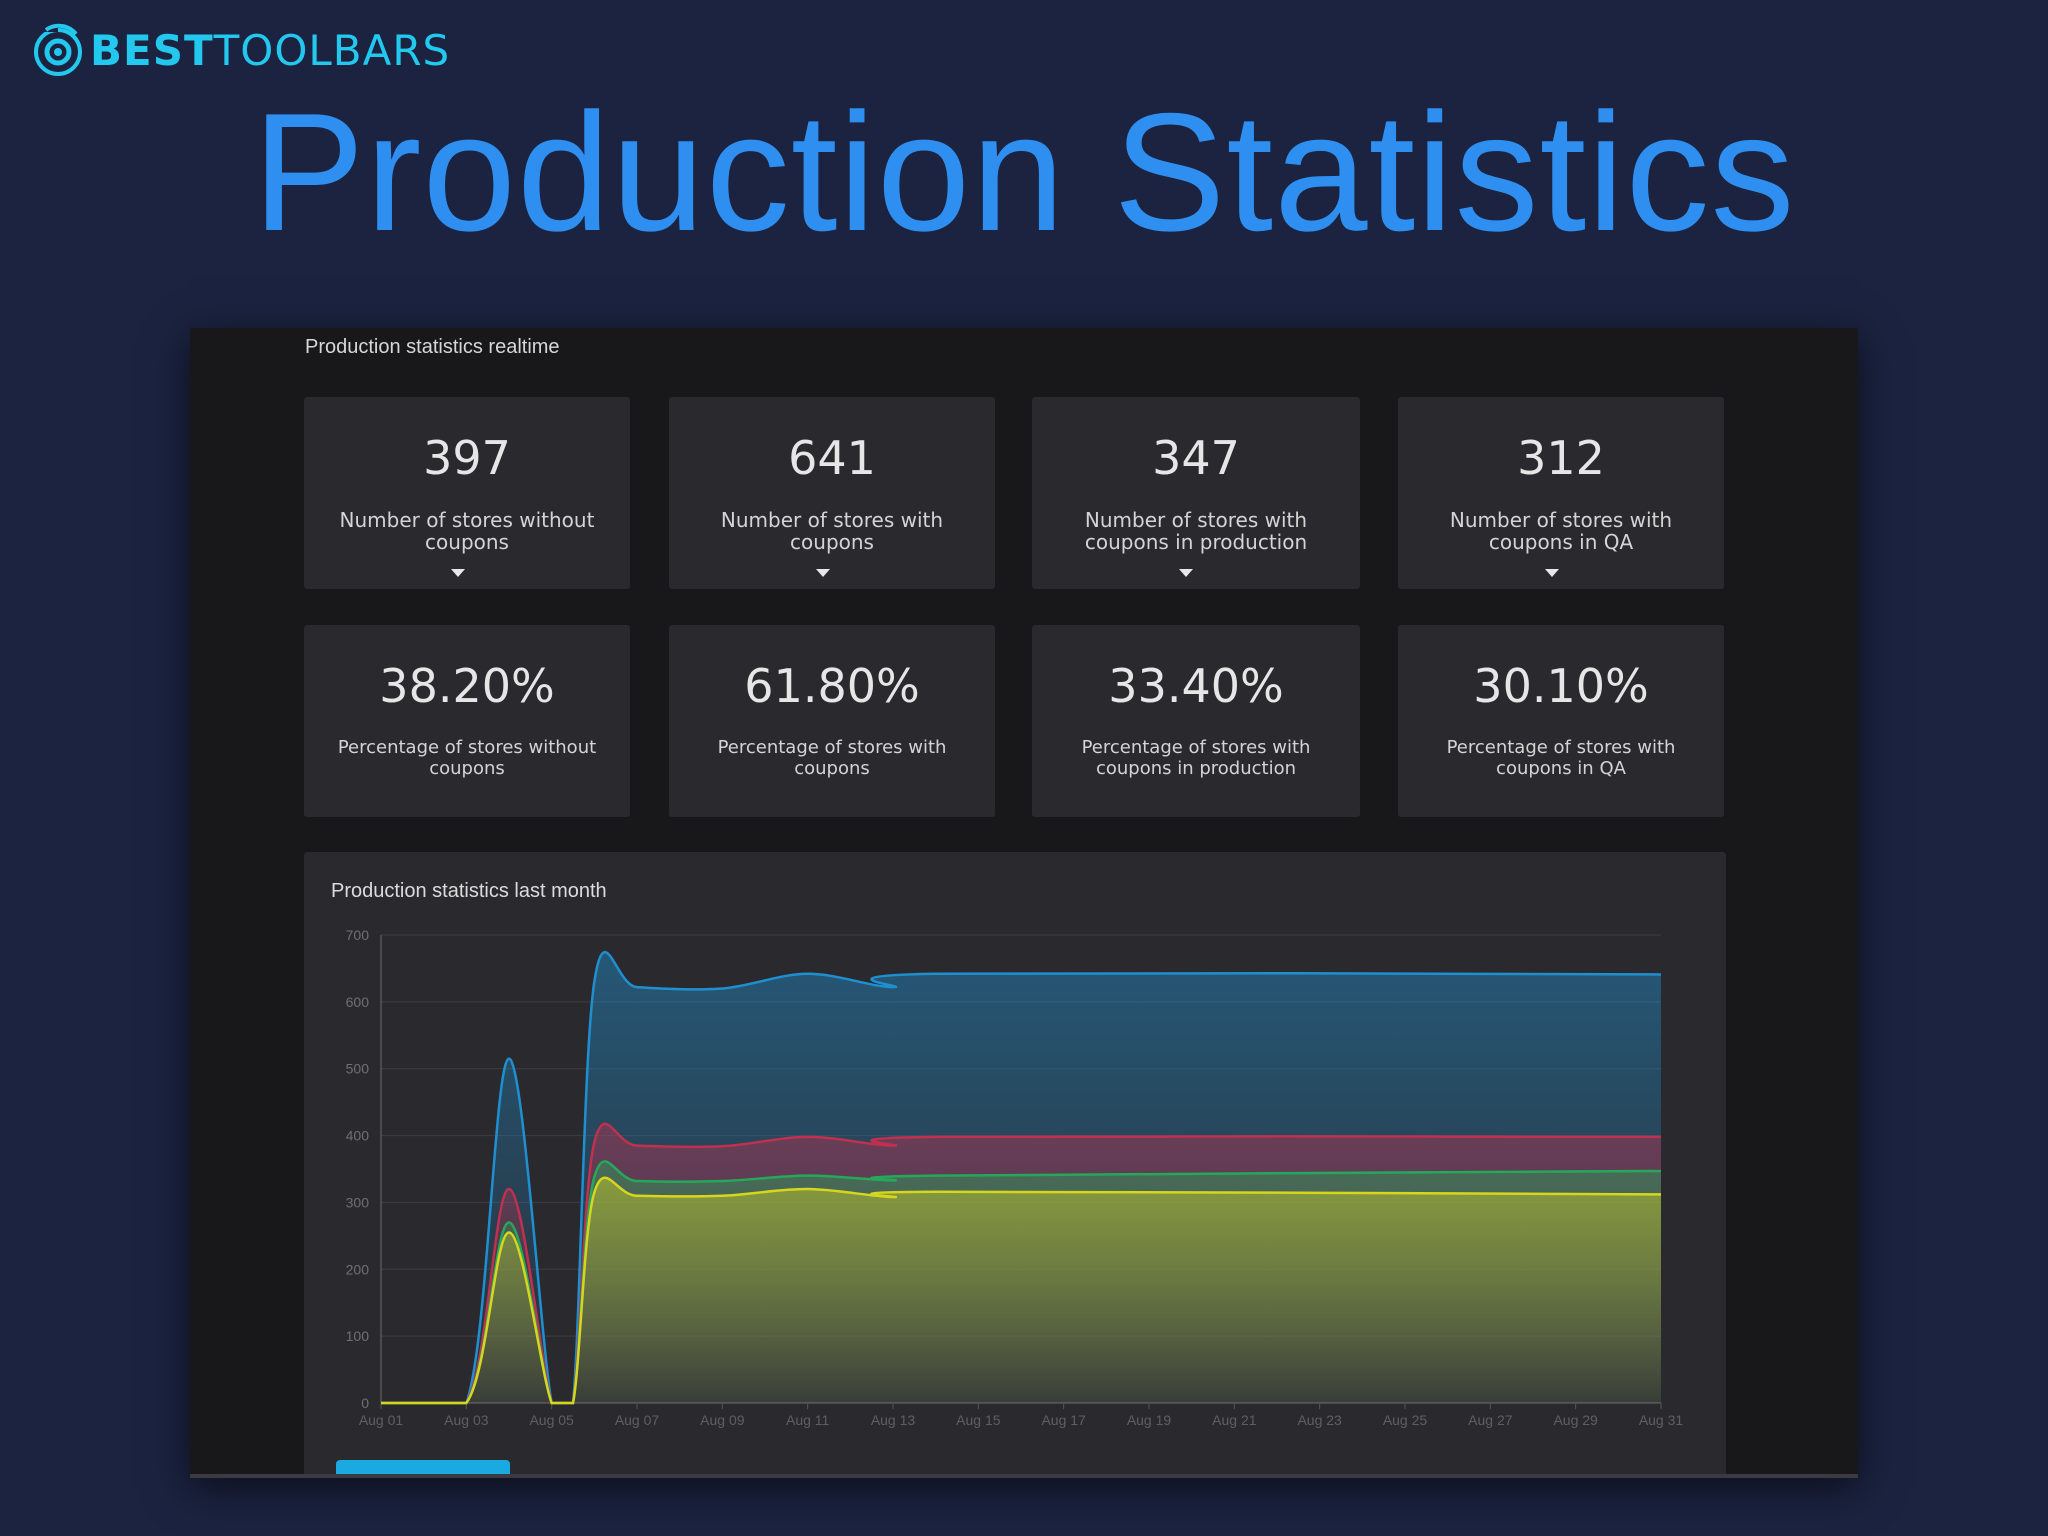 The image size is (2048, 1536). I want to click on stat-value: 641, so click(832, 458).